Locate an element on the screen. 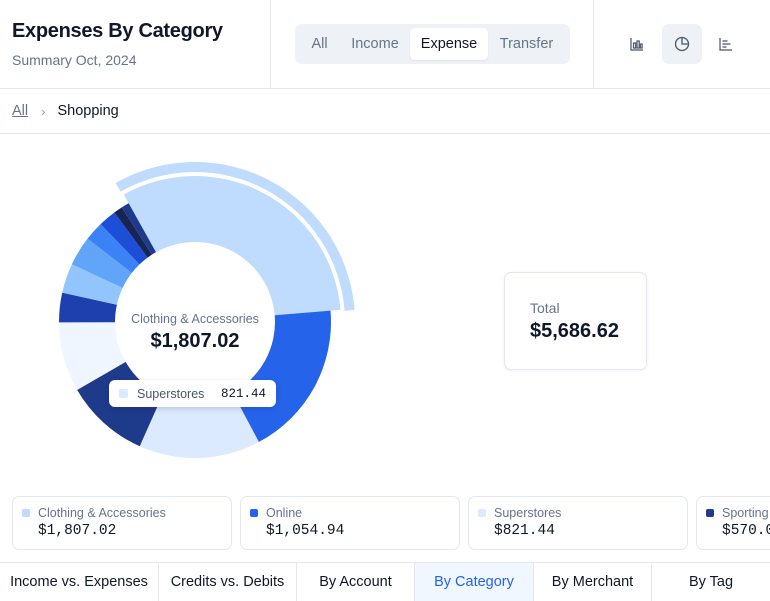 The height and width of the screenshot is (601, 770). legend-label: Sporting Goods is located at coordinates (746, 513).